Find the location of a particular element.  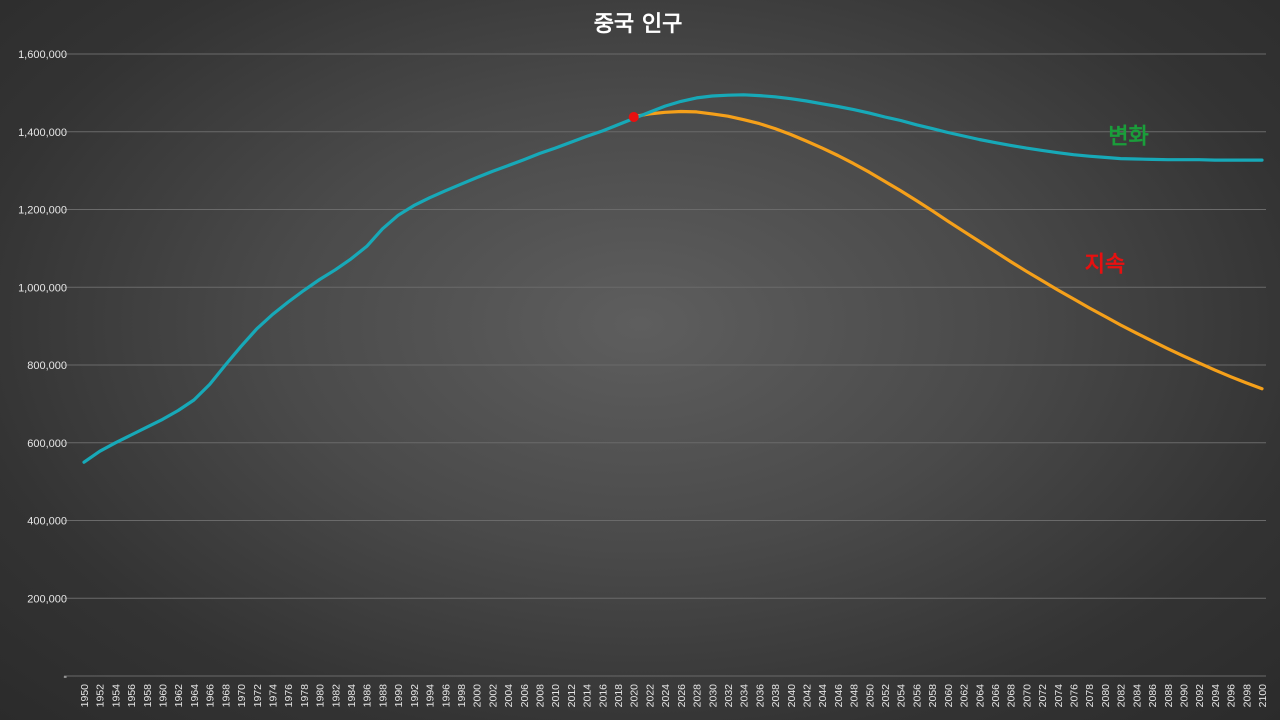

x-tick-label: 1962 is located at coordinates (179, 696).